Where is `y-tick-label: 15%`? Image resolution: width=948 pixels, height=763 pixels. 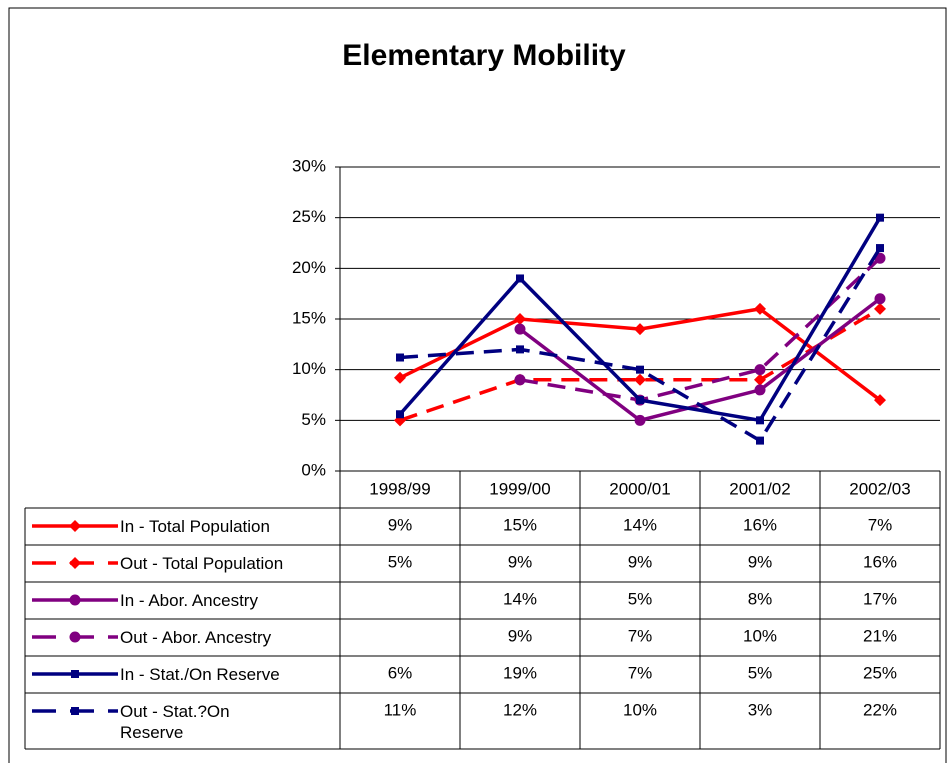 y-tick-label: 15% is located at coordinates (309, 317).